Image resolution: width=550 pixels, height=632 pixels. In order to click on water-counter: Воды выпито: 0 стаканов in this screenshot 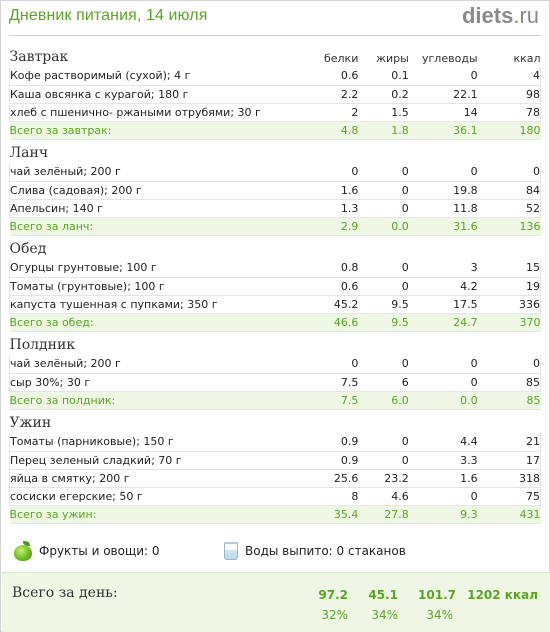, I will do `click(314, 551)`.